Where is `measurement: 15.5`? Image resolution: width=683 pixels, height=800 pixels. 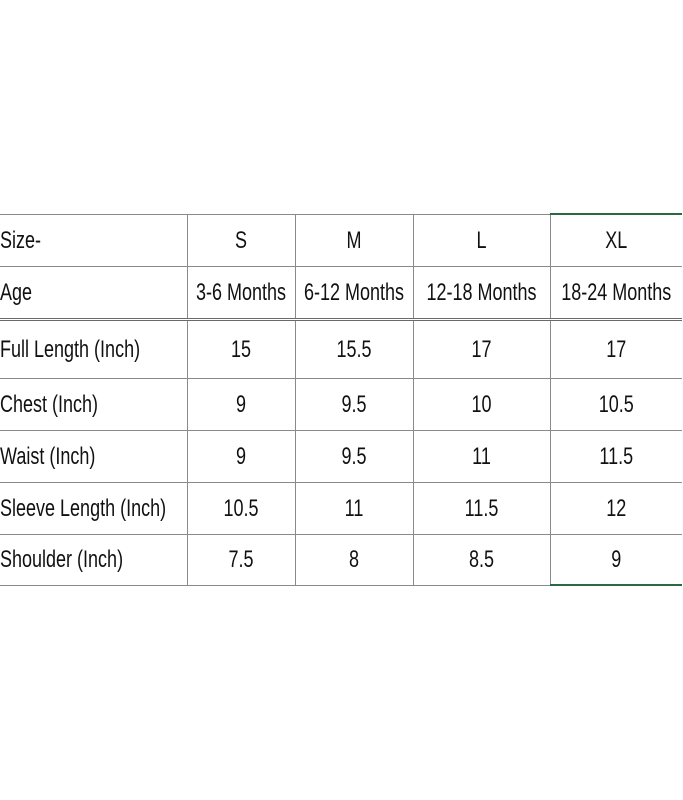
measurement: 15.5 is located at coordinates (354, 348).